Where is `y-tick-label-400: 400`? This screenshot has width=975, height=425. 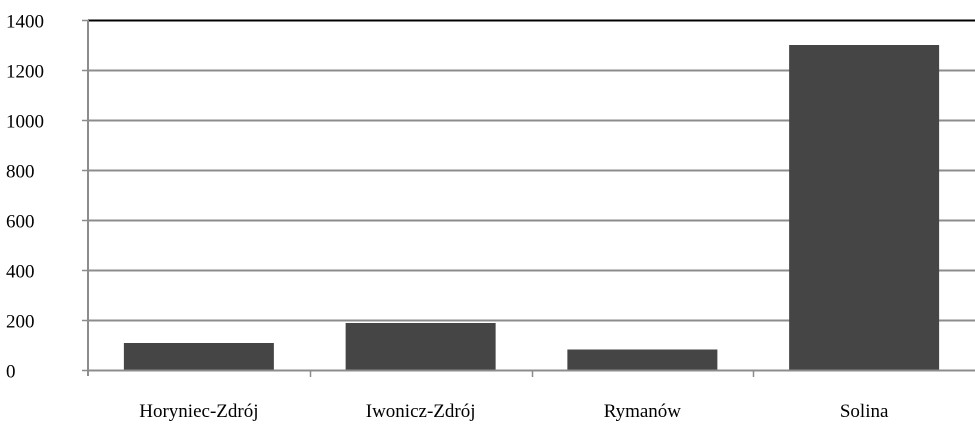 y-tick-label-400: 400 is located at coordinates (20, 272).